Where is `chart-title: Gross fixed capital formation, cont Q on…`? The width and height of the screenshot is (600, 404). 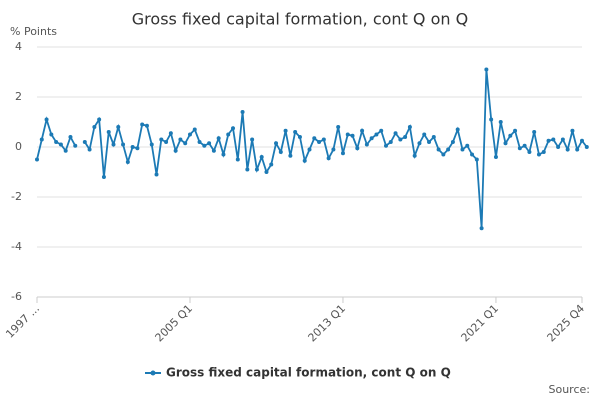 chart-title: Gross fixed capital formation, cont Q on… is located at coordinates (300, 19).